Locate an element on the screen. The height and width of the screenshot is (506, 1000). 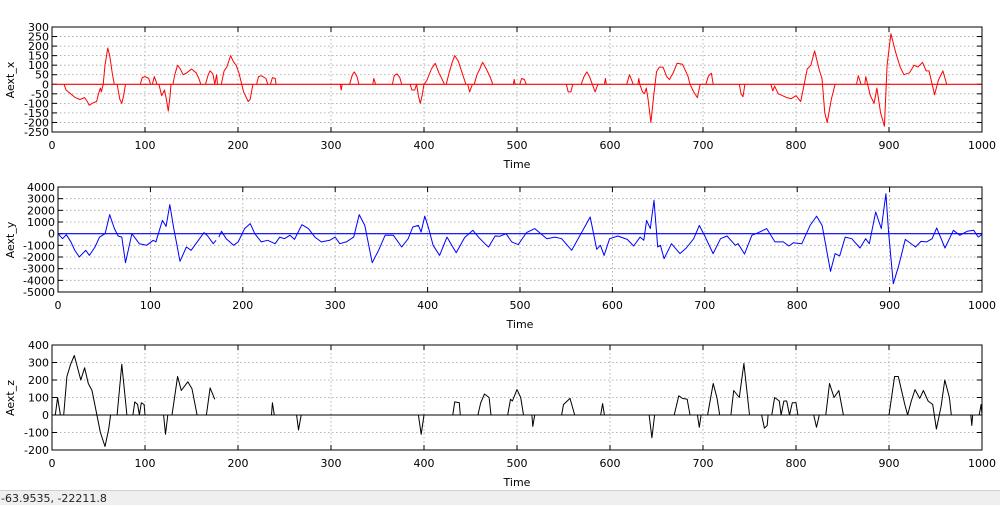
y-tick-label: 50 is located at coordinates (42, 75).